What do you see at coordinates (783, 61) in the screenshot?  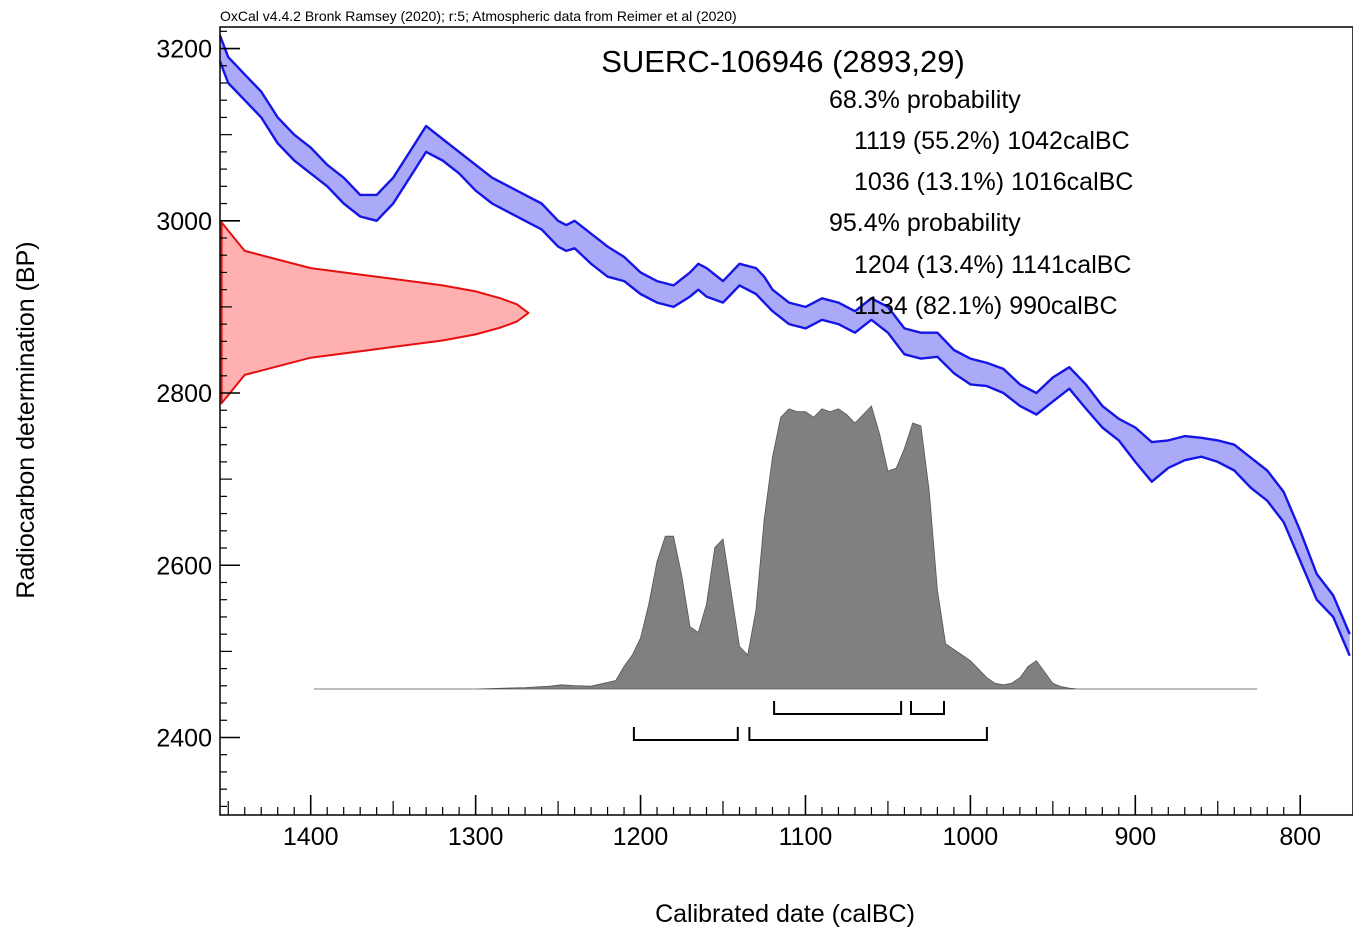 I see `chart-title: SUERC-106946 (2893,29)` at bounding box center [783, 61].